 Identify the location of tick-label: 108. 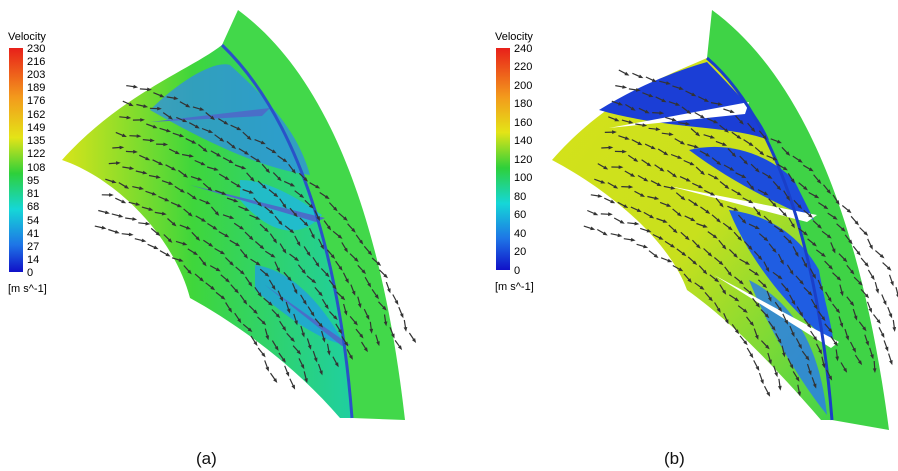
(36, 168).